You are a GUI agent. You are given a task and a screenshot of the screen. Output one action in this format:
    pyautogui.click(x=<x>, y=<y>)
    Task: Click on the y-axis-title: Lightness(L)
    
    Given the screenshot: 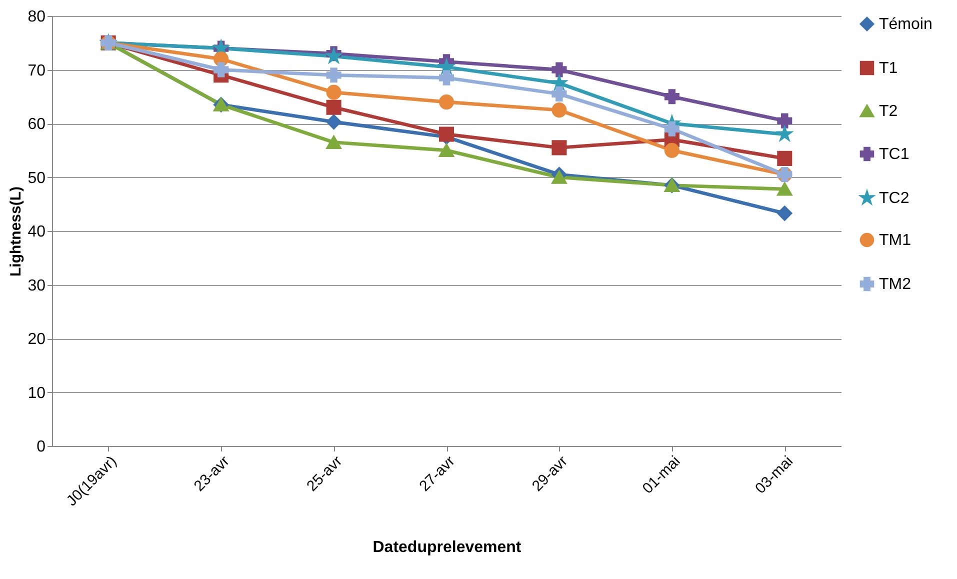 What is the action you would take?
    pyautogui.click(x=16, y=231)
    